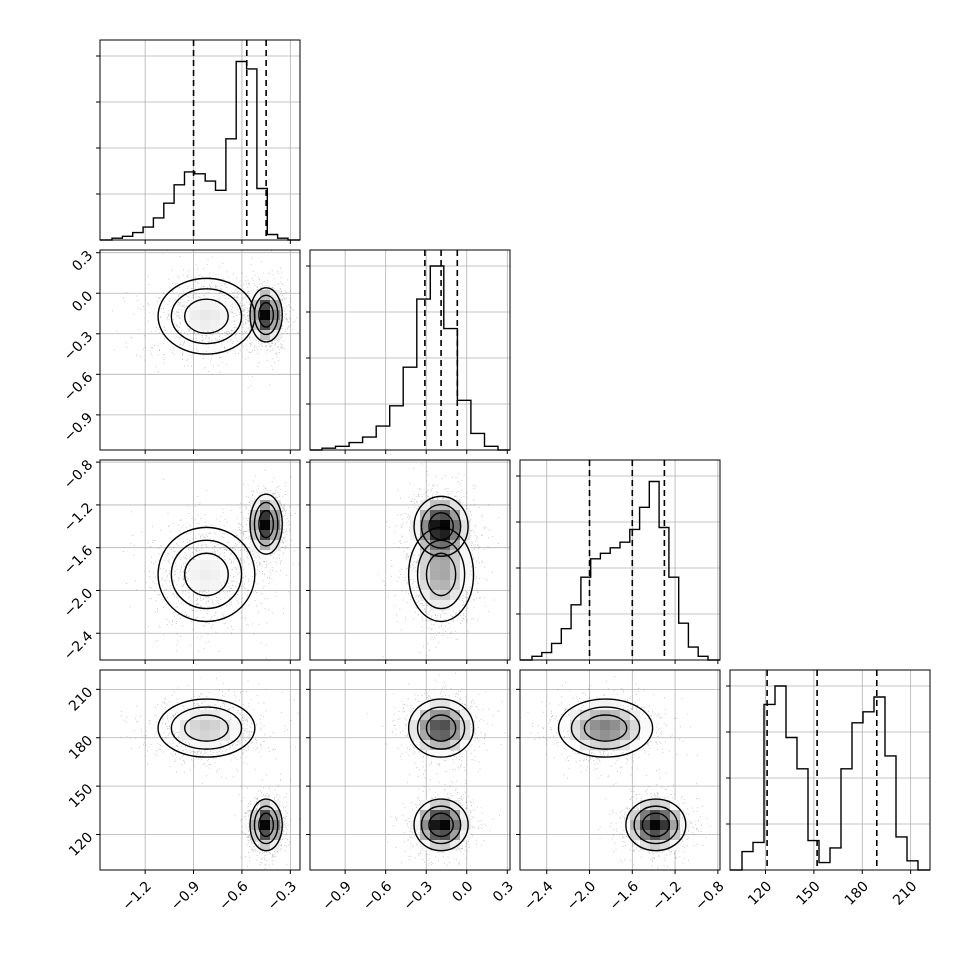  I want to click on y-tick-label: 180, so click(81, 748).